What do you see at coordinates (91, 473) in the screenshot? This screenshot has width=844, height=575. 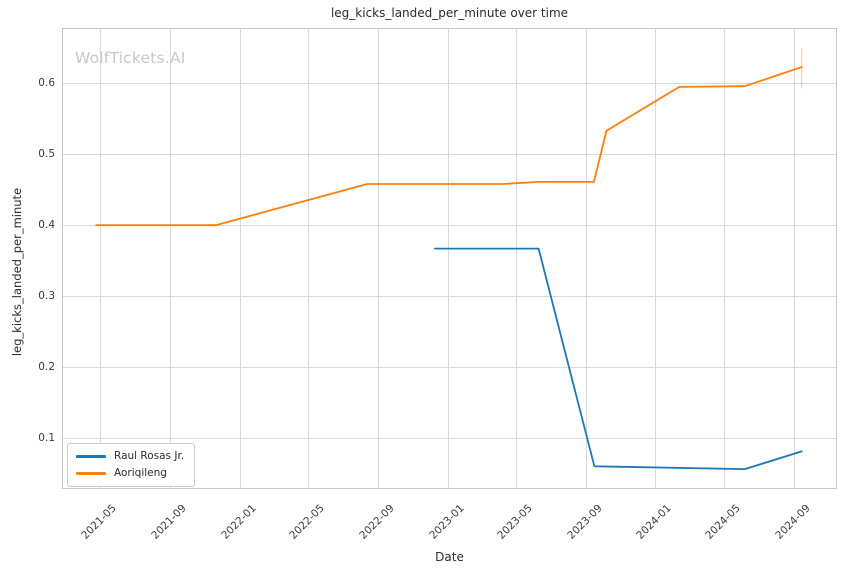 I see `legend-swatch-aoriqileng` at bounding box center [91, 473].